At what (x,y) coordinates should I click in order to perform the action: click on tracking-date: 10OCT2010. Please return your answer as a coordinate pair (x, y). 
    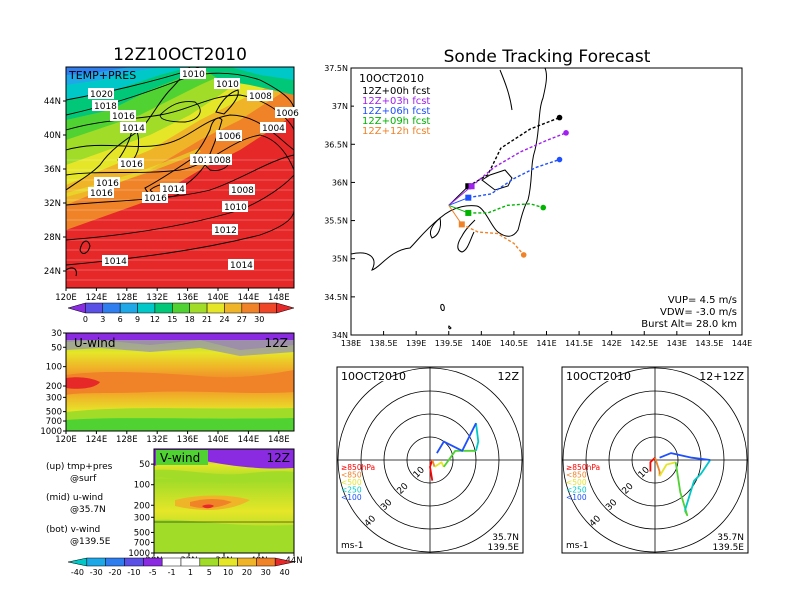
    Looking at the image, I should click on (391, 78).